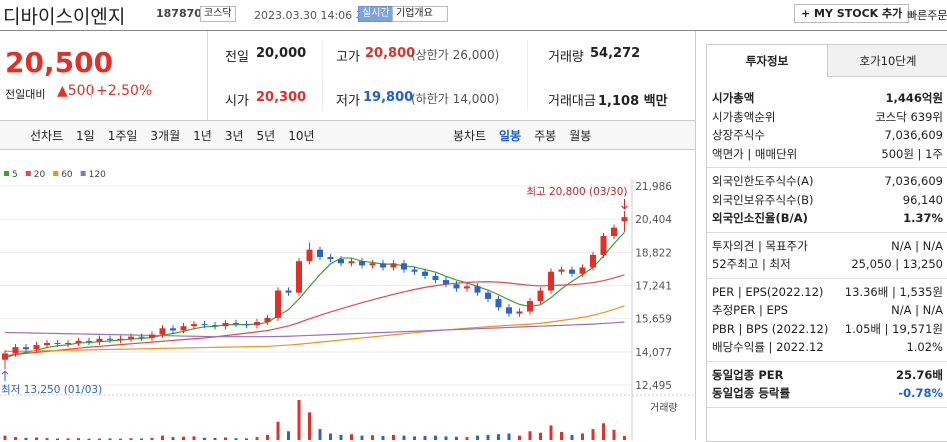 The image size is (947, 442). Describe the element at coordinates (266, 136) in the screenshot. I see `period-tab: 5년` at that location.